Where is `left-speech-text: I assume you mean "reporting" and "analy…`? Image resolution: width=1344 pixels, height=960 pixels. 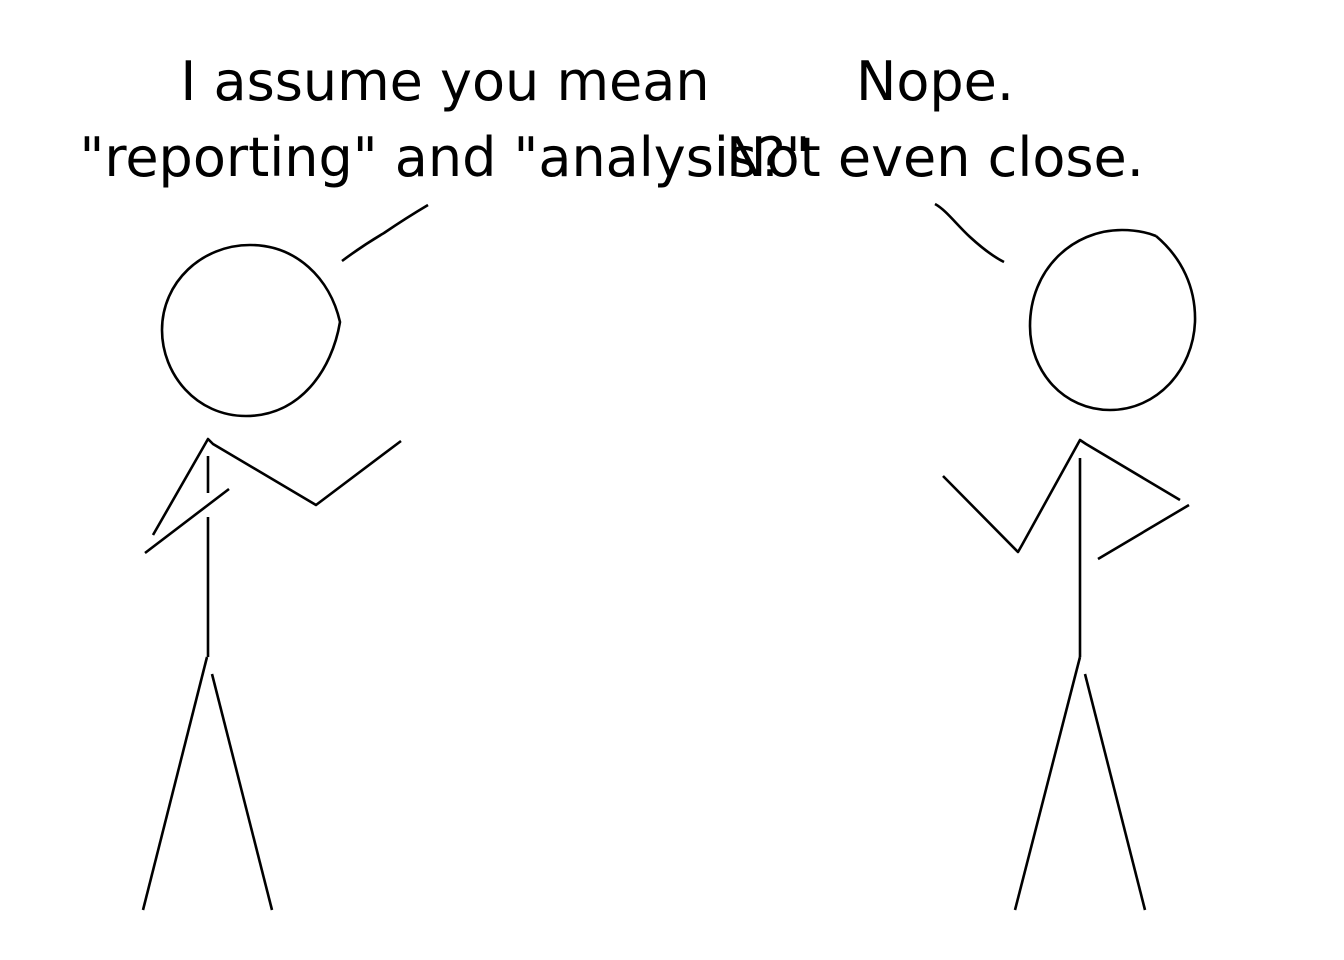
left-speech-text: I assume you mean "reporting" and "analy… is located at coordinates (445, 120).